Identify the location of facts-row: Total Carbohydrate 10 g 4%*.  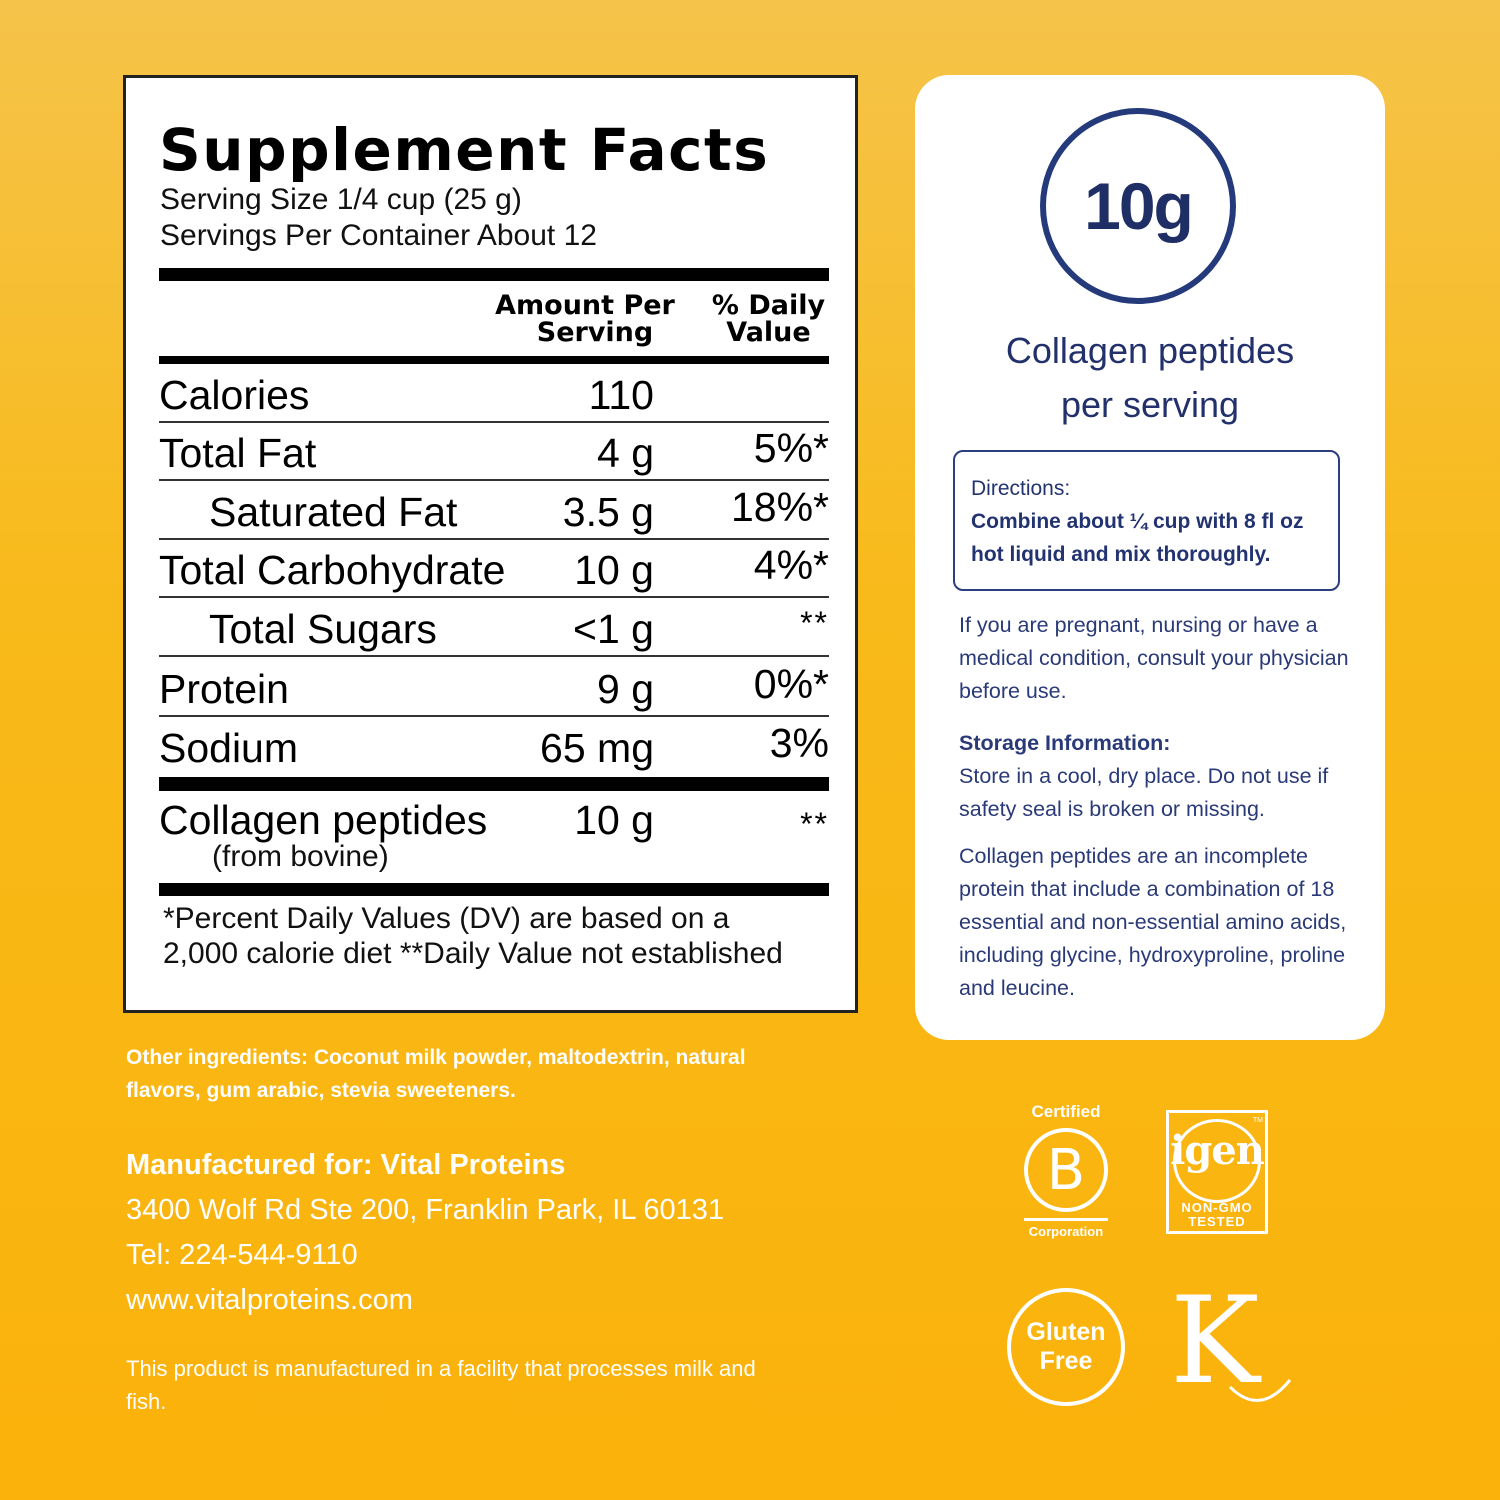
(494, 568).